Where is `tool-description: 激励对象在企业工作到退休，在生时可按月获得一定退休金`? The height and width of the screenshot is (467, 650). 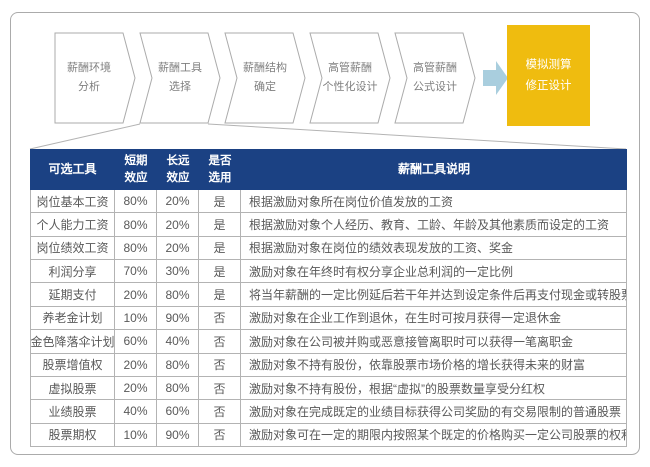
tool-description: 激励对象在企业工作到退休，在生时可按月获得一定退休金 is located at coordinates (405, 318).